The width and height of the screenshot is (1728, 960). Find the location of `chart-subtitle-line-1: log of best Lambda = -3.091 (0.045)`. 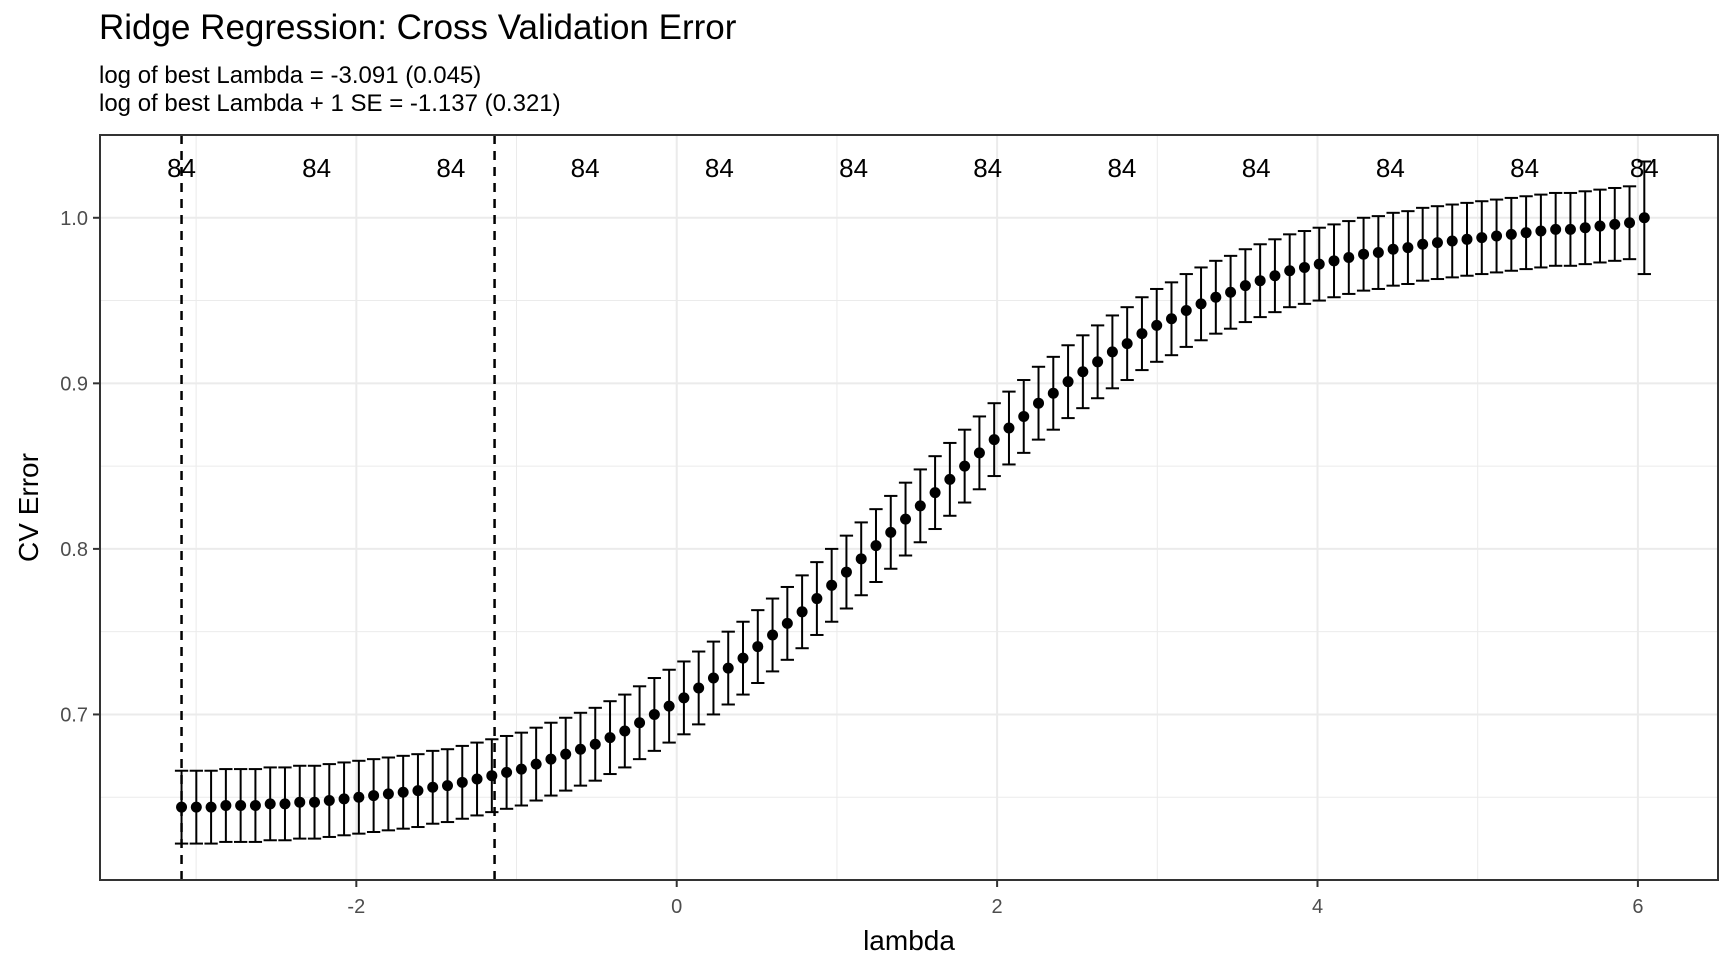

chart-subtitle-line-1: log of best Lambda = -3.091 (0.045) is located at coordinates (290, 75).